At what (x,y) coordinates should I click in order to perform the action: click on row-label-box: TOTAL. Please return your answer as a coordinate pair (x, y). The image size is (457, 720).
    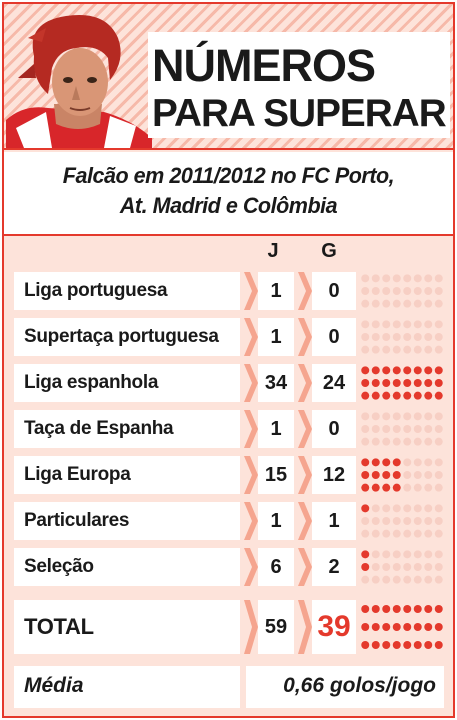
    Looking at the image, I should click on (127, 627).